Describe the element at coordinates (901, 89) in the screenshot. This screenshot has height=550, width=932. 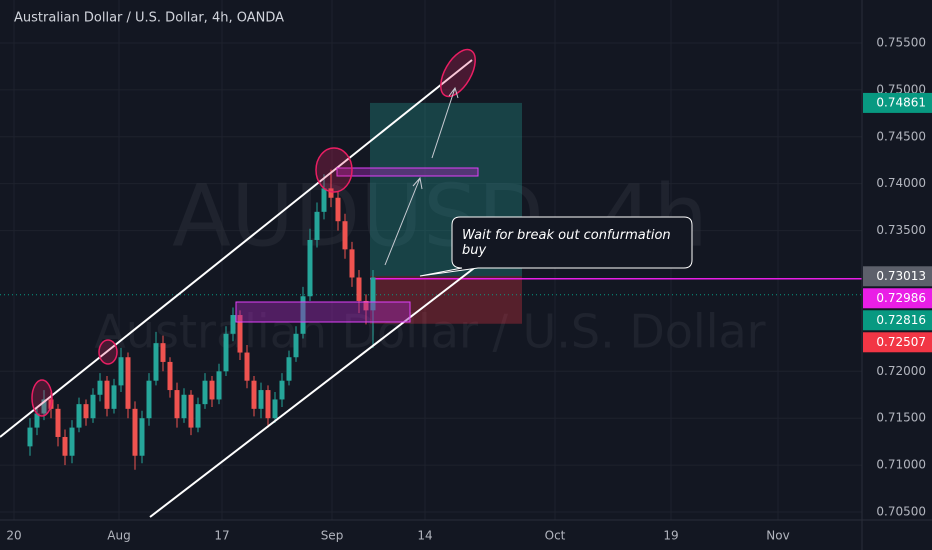
I see `y-tick-label: 0.75000` at that location.